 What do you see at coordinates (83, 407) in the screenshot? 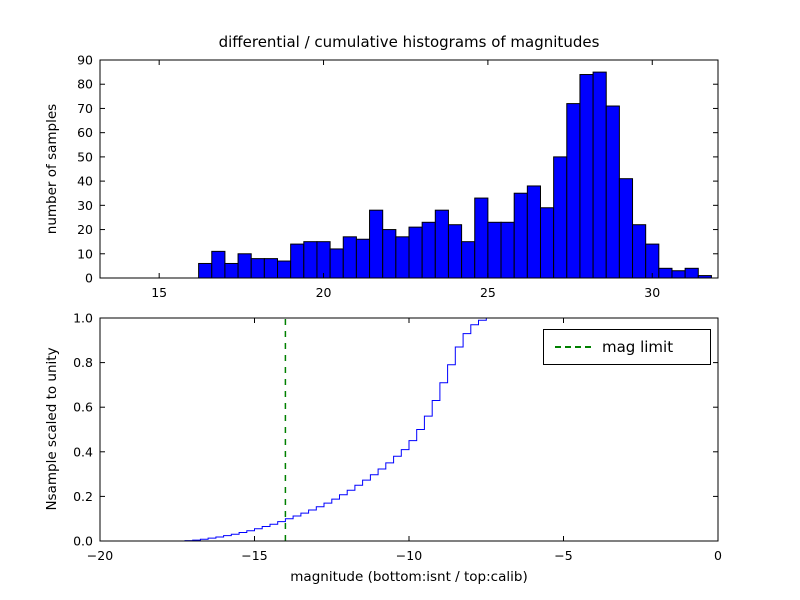
I see `svg-text: 0.6` at bounding box center [83, 407].